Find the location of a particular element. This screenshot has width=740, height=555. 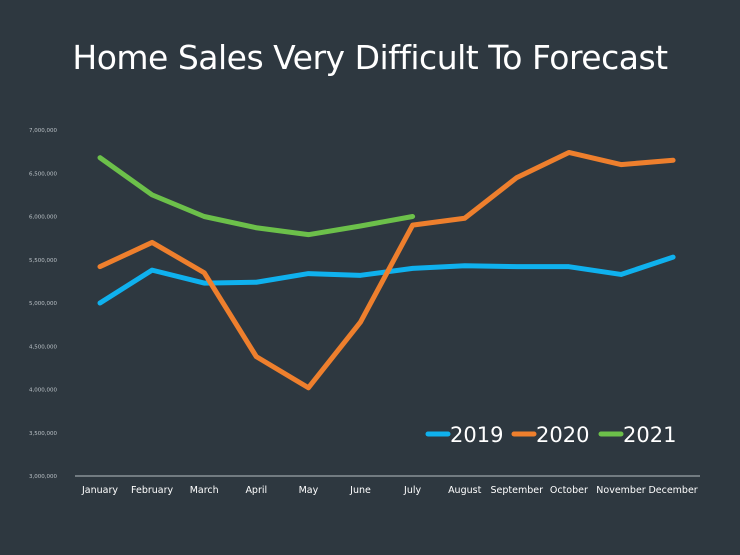

x-tick-label: March is located at coordinates (204, 490).